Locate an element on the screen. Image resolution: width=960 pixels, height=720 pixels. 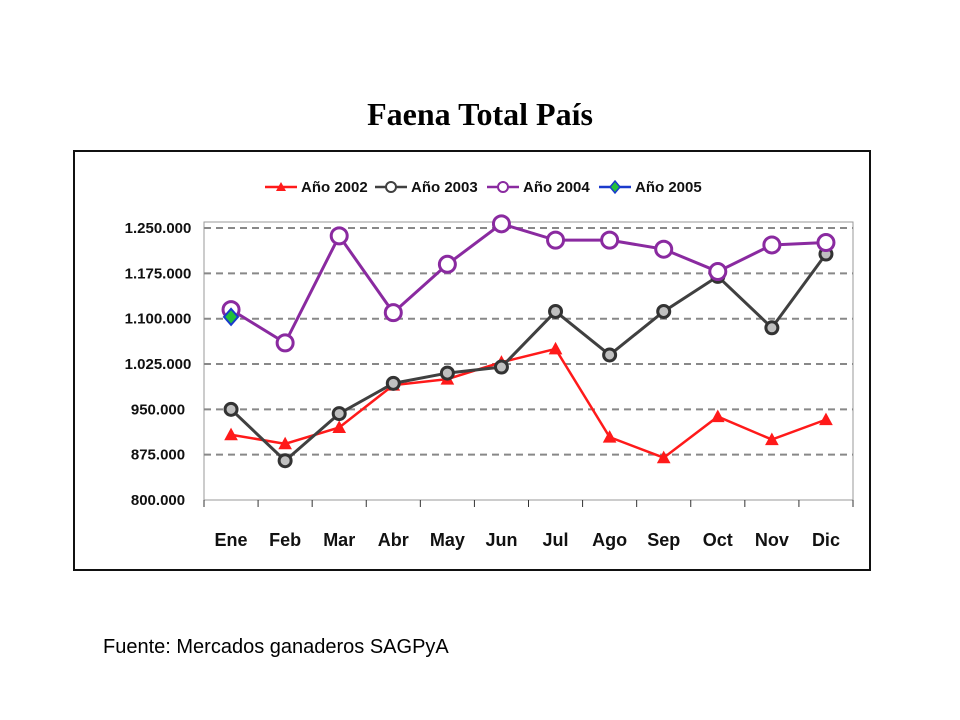
y-tick-label: 1.175.000 is located at coordinates (158, 273).